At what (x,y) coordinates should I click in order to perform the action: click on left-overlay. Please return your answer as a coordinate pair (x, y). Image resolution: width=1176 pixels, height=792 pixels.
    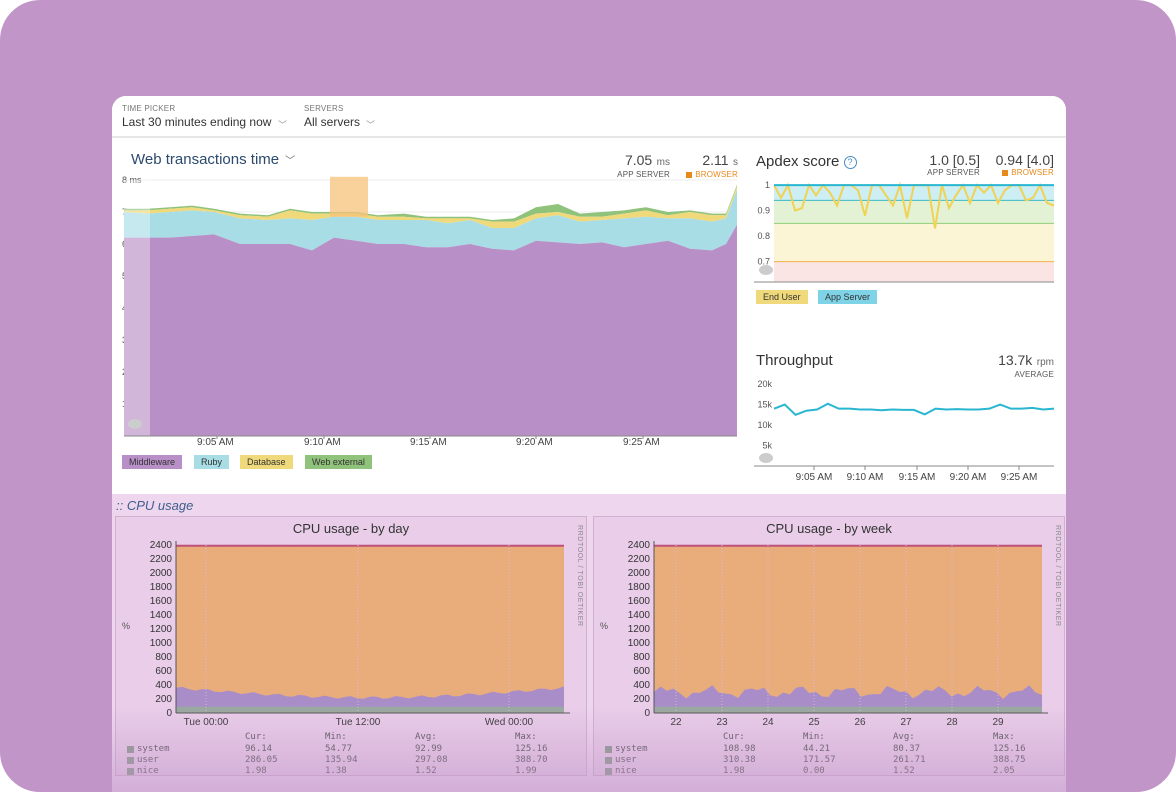
    Looking at the image, I should click on (137, 308).